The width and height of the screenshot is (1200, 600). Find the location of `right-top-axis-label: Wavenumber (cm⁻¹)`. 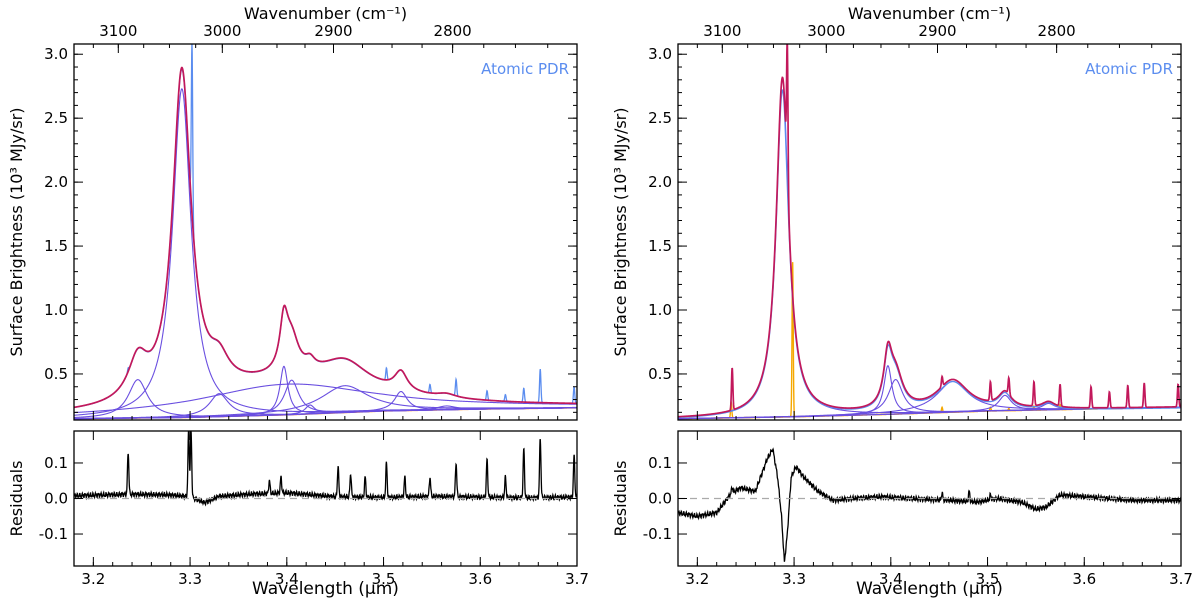

right-top-axis-label: Wavenumber (cm⁻¹) is located at coordinates (929, 13).